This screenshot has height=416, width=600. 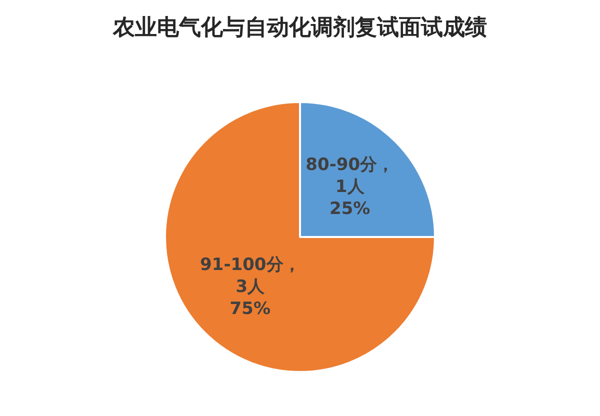 I want to click on slice-label: 91-100分， 3人 75%, so click(x=250, y=286).